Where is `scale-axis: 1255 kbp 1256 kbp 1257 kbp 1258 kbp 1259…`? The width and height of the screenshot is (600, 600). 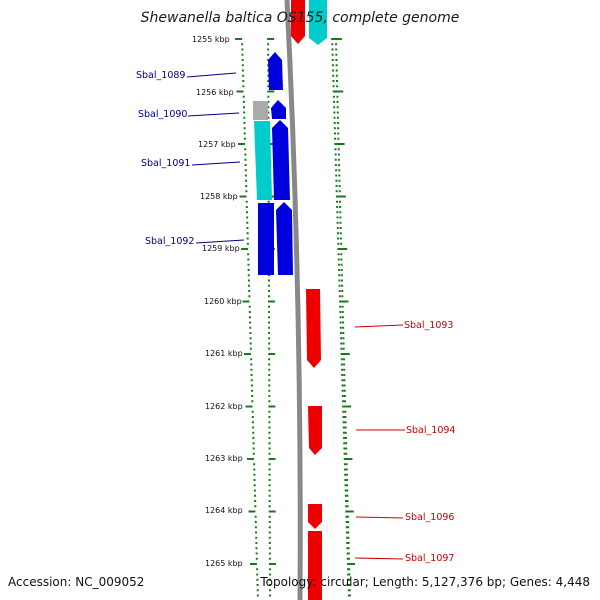
scale-axis: 1255 kbp 1256 kbp 1257 kbp 1258 kbp 1259… is located at coordinates (217, 301).